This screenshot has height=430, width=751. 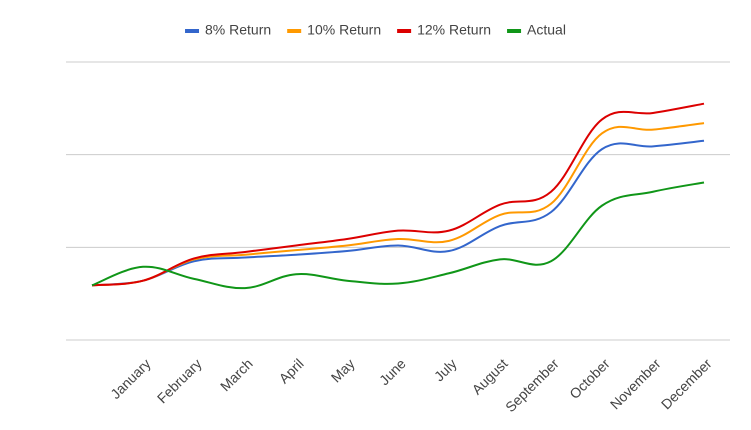 What do you see at coordinates (236, 374) in the screenshot?
I see `x-tick-label: March` at bounding box center [236, 374].